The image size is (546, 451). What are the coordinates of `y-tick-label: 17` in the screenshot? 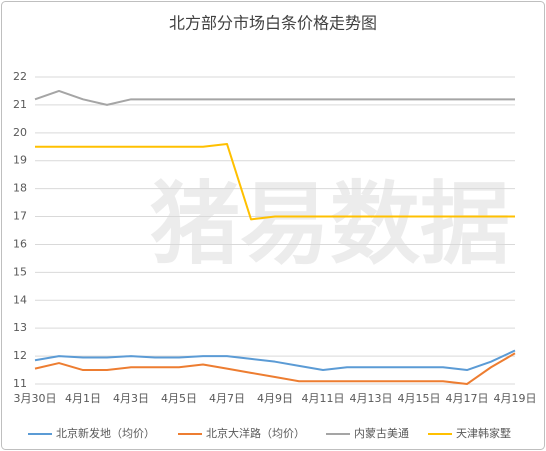 It's located at (20, 216).